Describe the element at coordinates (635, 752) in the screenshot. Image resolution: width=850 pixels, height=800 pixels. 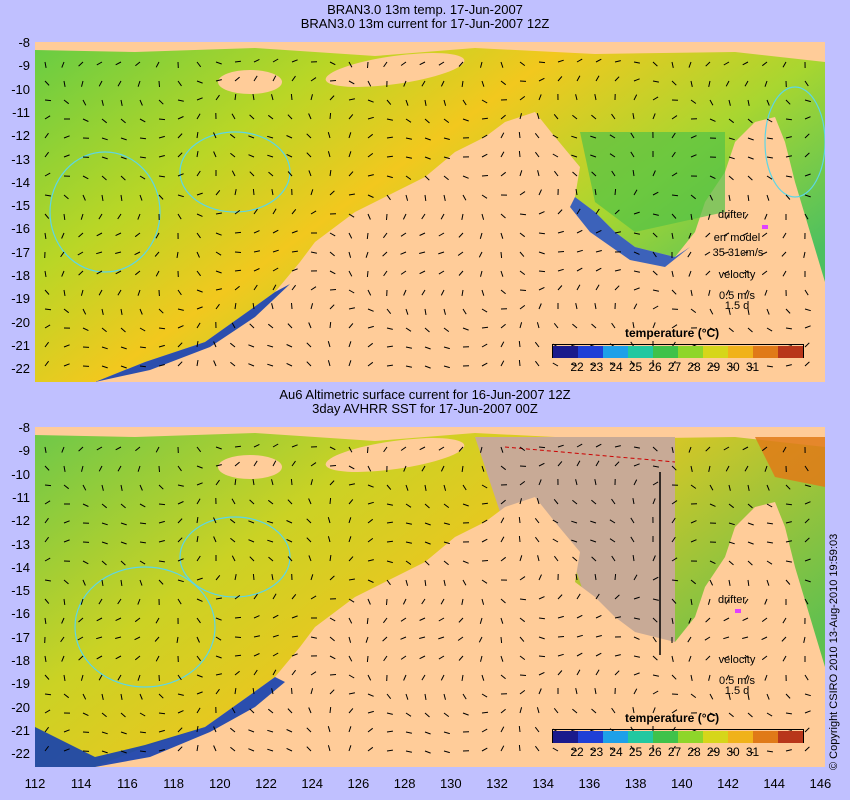
I see `colorbar-label: 25` at that location.